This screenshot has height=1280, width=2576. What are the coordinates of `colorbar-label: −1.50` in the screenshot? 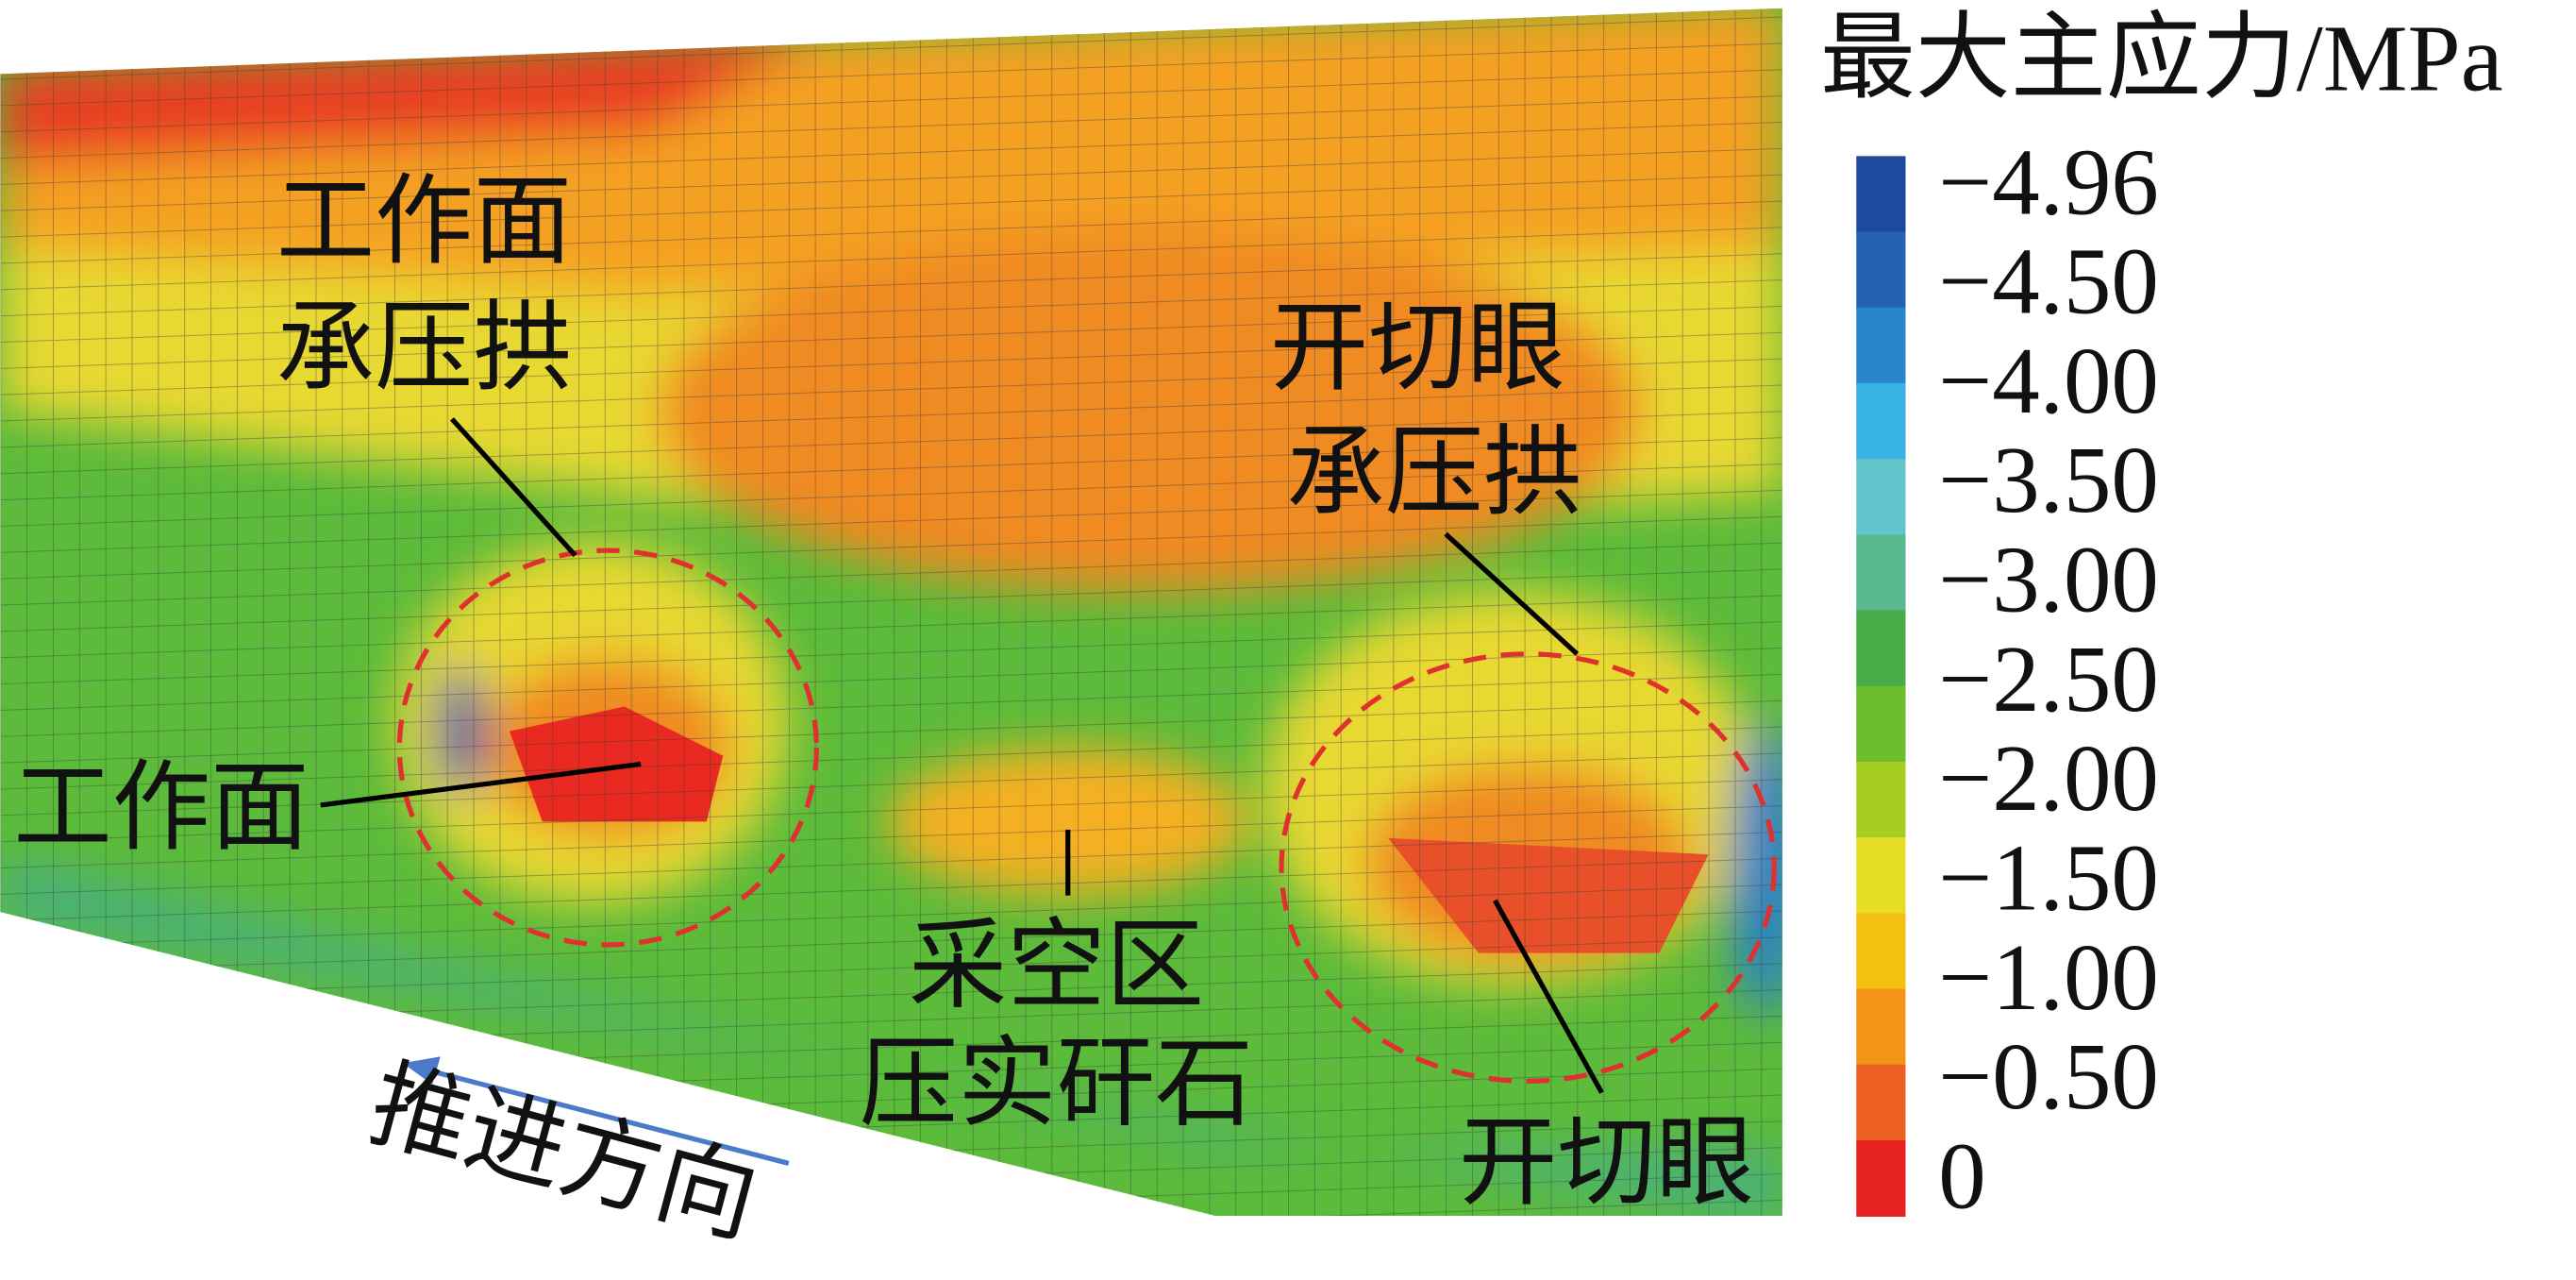 It's located at (2048, 877).